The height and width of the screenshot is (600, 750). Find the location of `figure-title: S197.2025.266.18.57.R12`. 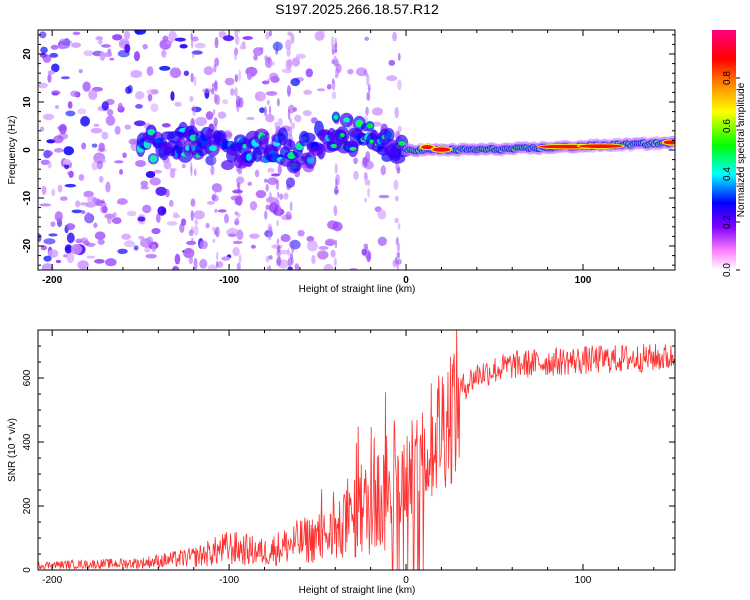

figure-title: S197.2025.266.18.57.R12 is located at coordinates (357, 9).